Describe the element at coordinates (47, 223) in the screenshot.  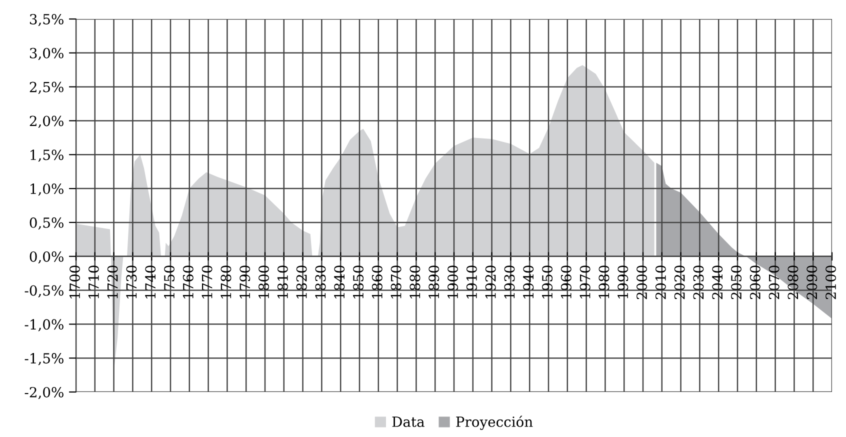
I see `y-tick-label: 0,5%` at that location.